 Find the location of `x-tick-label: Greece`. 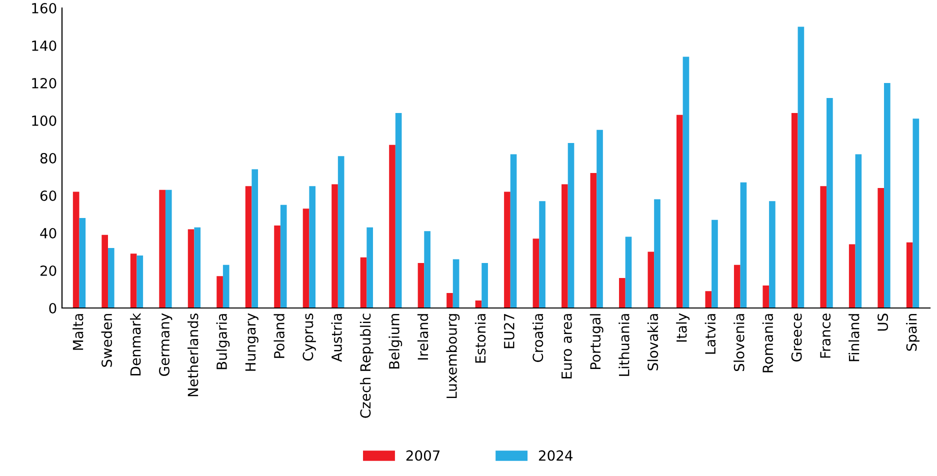

x-tick-label: Greece is located at coordinates (796, 338).